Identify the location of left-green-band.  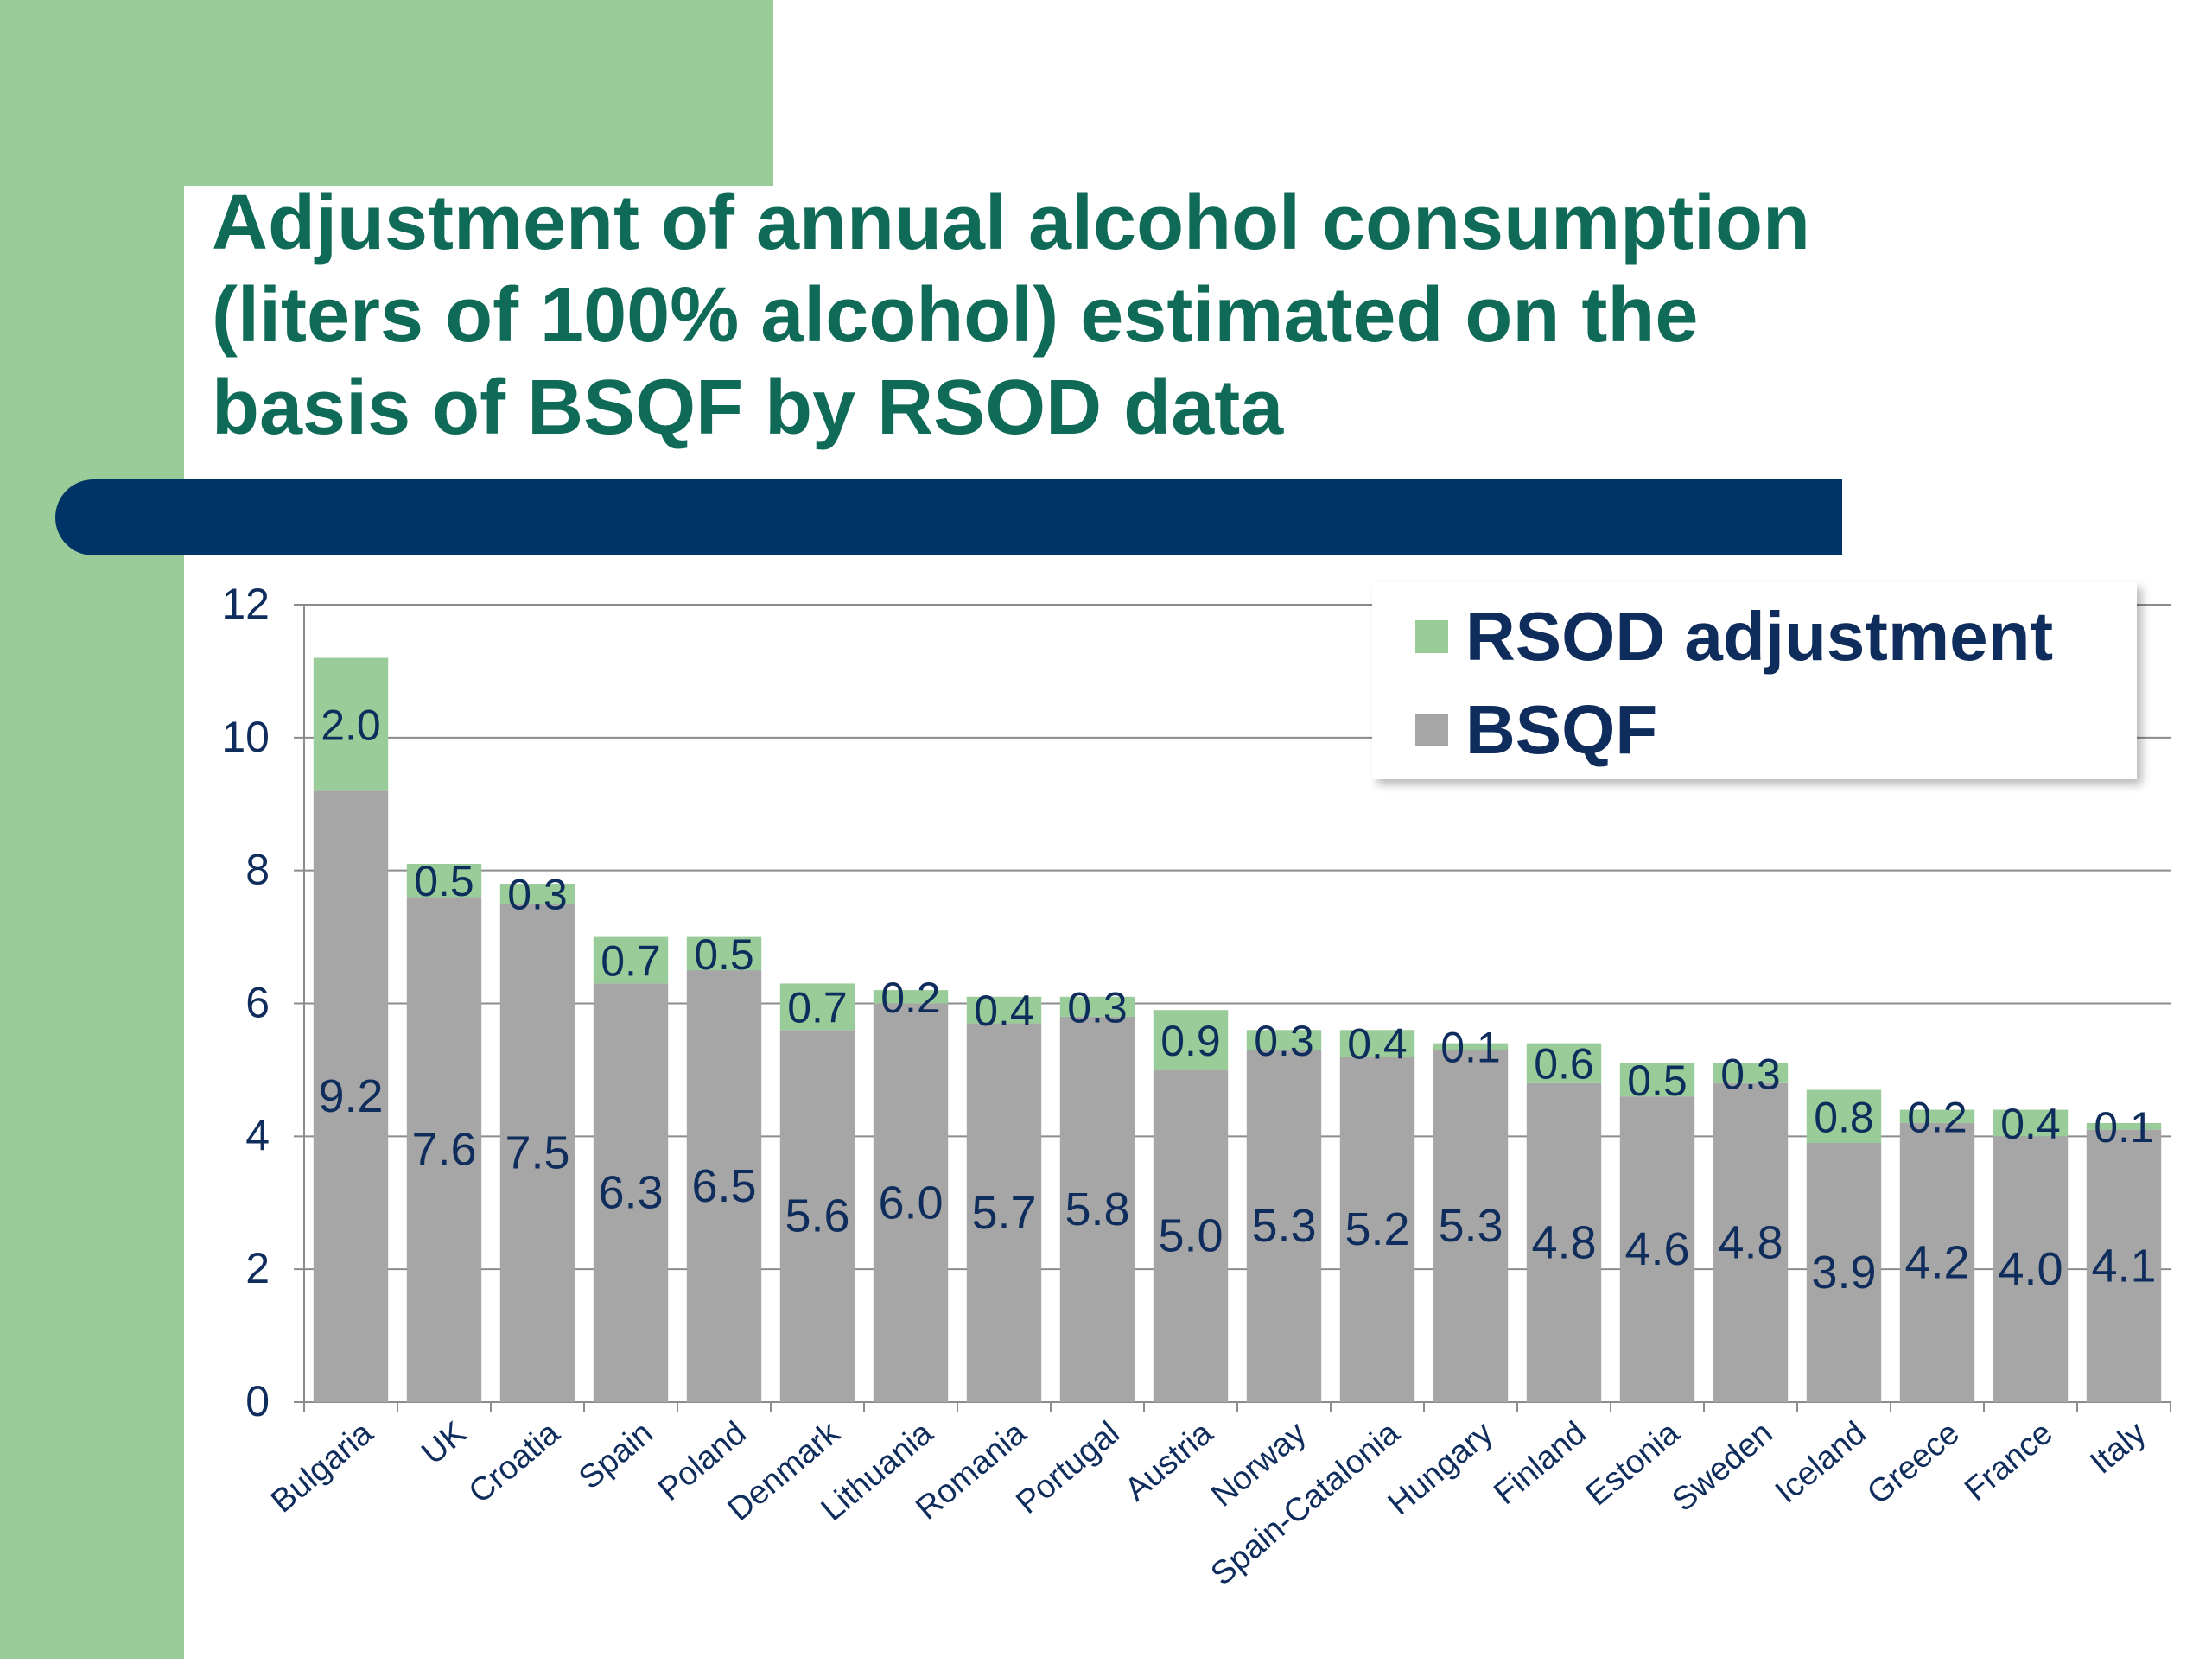
(92, 830).